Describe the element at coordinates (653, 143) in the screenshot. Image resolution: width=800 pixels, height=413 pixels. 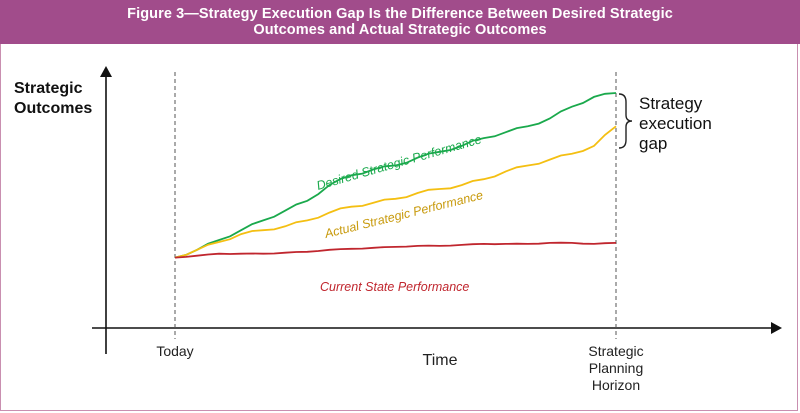
I see `gap-annotation-line-3: gap` at that location.